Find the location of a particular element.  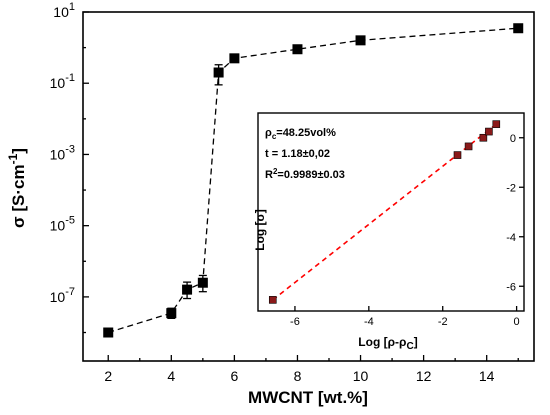

main-y-tick-label: 10⁻³ is located at coordinates (62, 152).